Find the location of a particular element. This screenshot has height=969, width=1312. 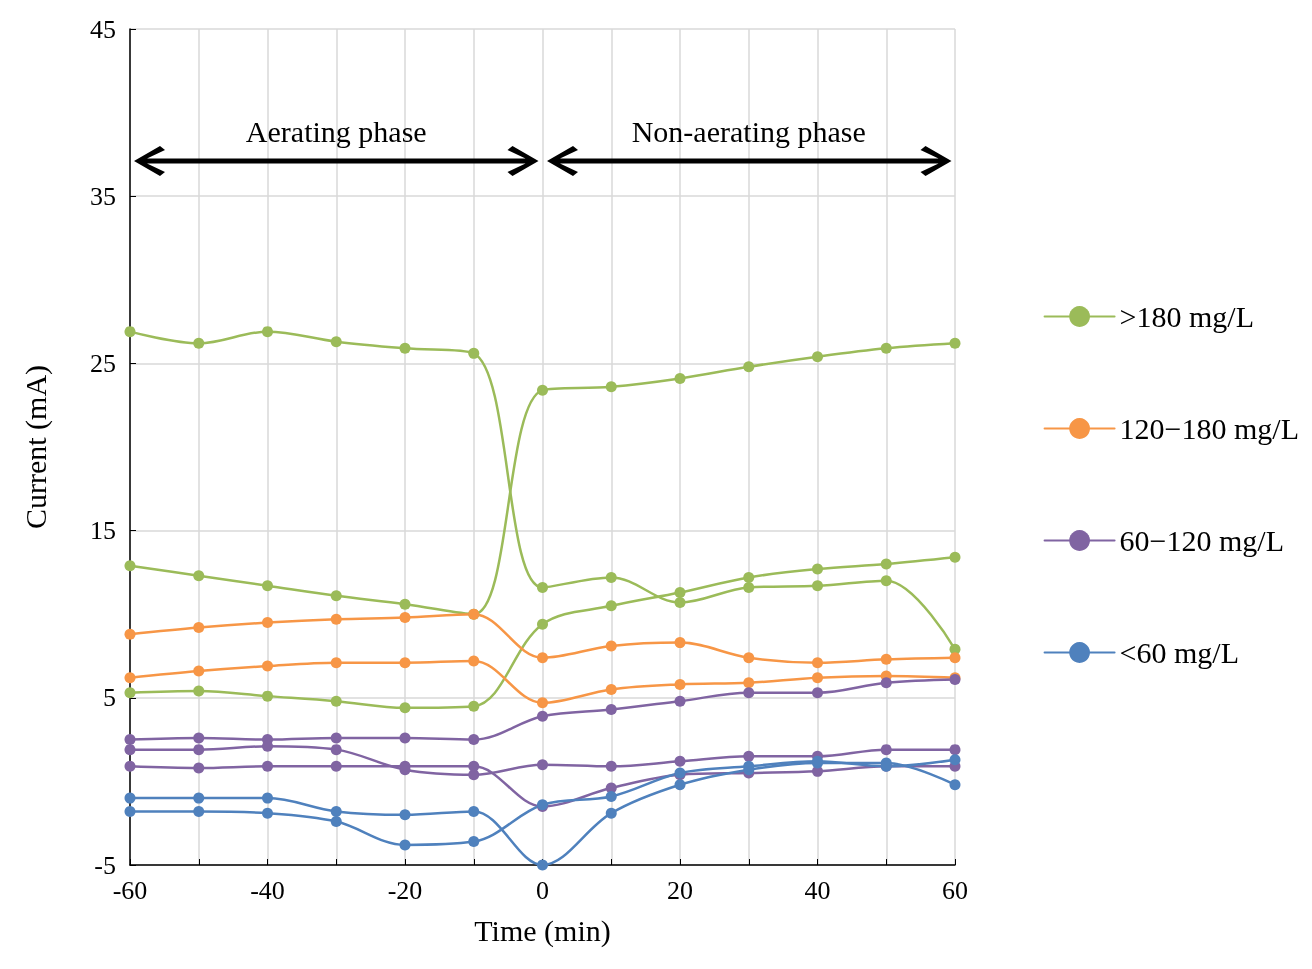

x-tick-label: -20 is located at coordinates (405, 890).